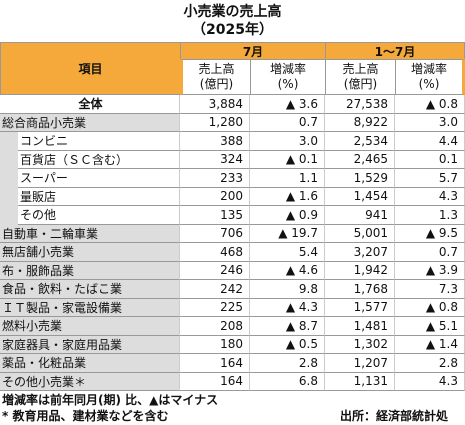  Describe the element at coordinates (360, 307) in the screenshot. I see `cell: 1,577` at that location.